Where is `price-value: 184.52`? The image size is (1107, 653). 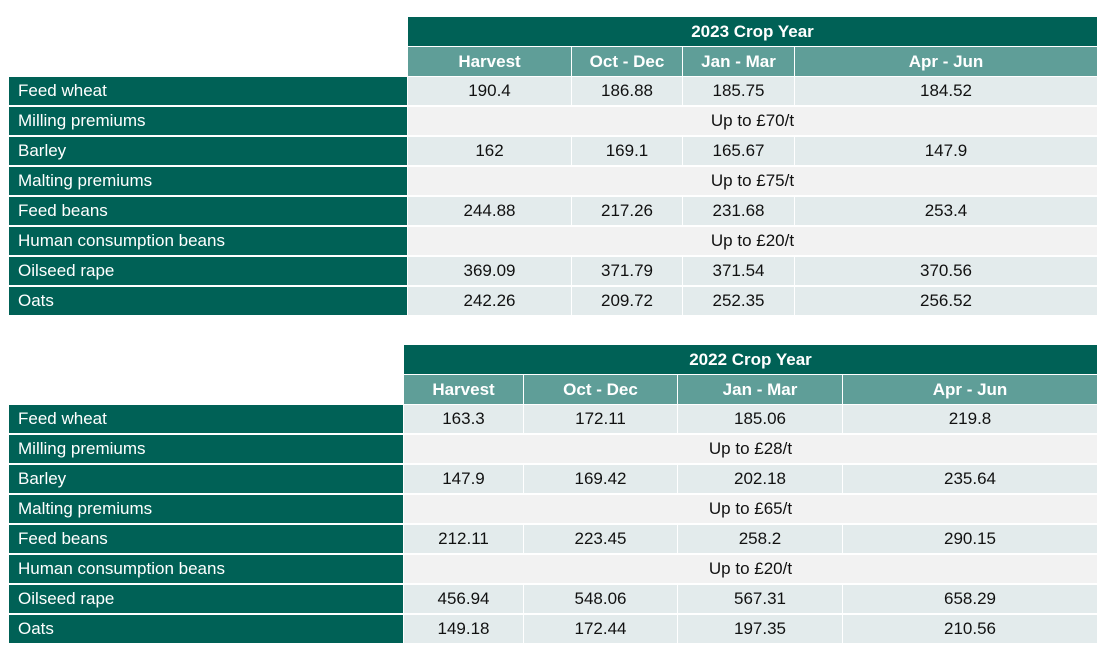 price-value: 184.52 is located at coordinates (946, 91).